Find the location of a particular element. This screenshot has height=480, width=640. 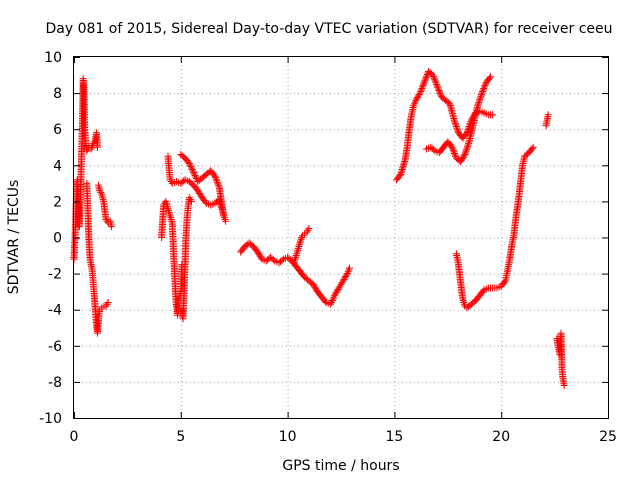

y-tick-label: 4 is located at coordinates (57, 166).